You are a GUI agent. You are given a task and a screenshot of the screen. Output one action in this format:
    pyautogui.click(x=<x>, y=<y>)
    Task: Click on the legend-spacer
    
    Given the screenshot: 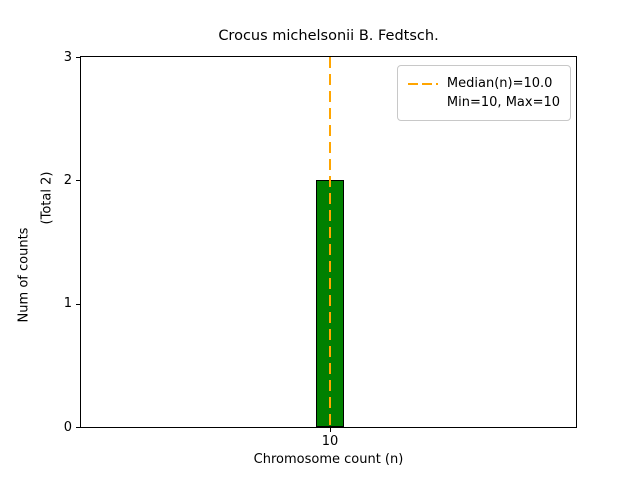 What is the action you would take?
    pyautogui.click(x=423, y=103)
    